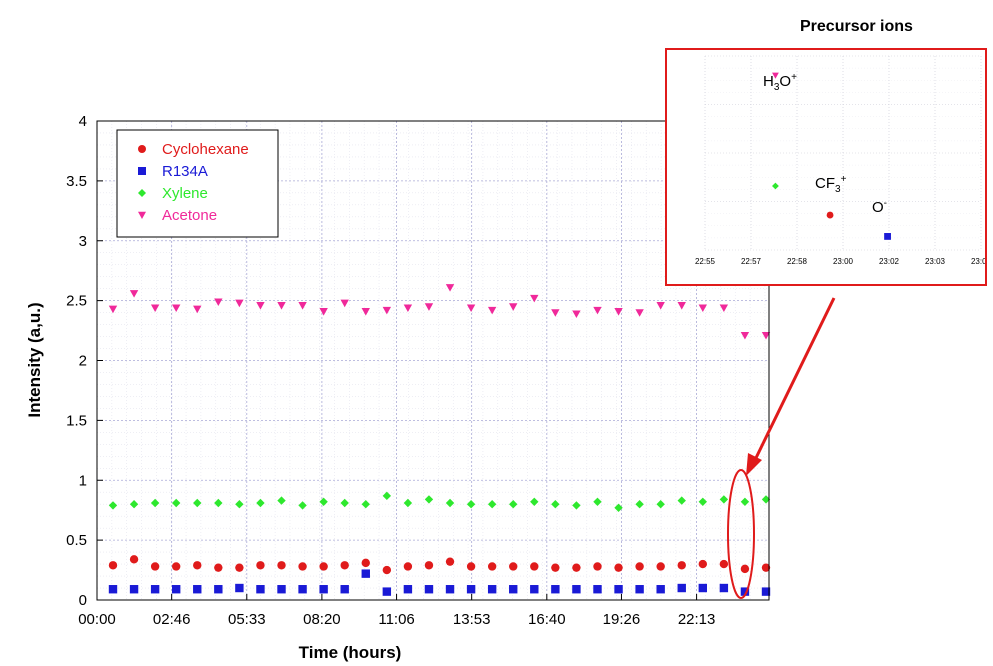 The image size is (993, 666). I want to click on legend: Cyclohexane R134A Xylene Acetone, so click(197, 183).